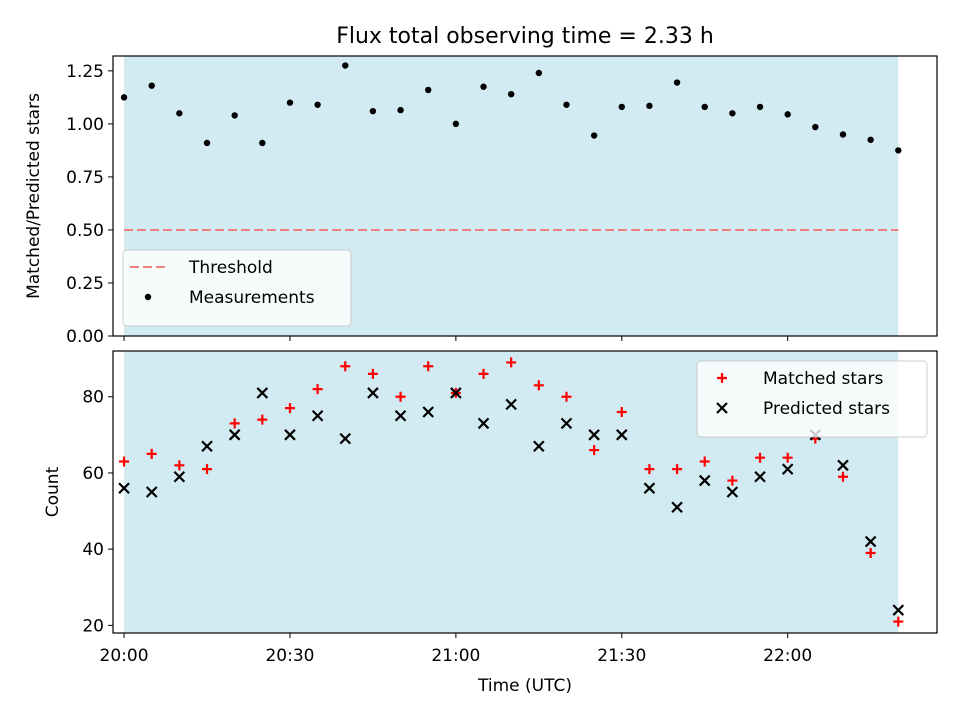  What do you see at coordinates (97, 512) in the screenshot?
I see `count-panel-y-ticks: 20 40 60 80` at bounding box center [97, 512].